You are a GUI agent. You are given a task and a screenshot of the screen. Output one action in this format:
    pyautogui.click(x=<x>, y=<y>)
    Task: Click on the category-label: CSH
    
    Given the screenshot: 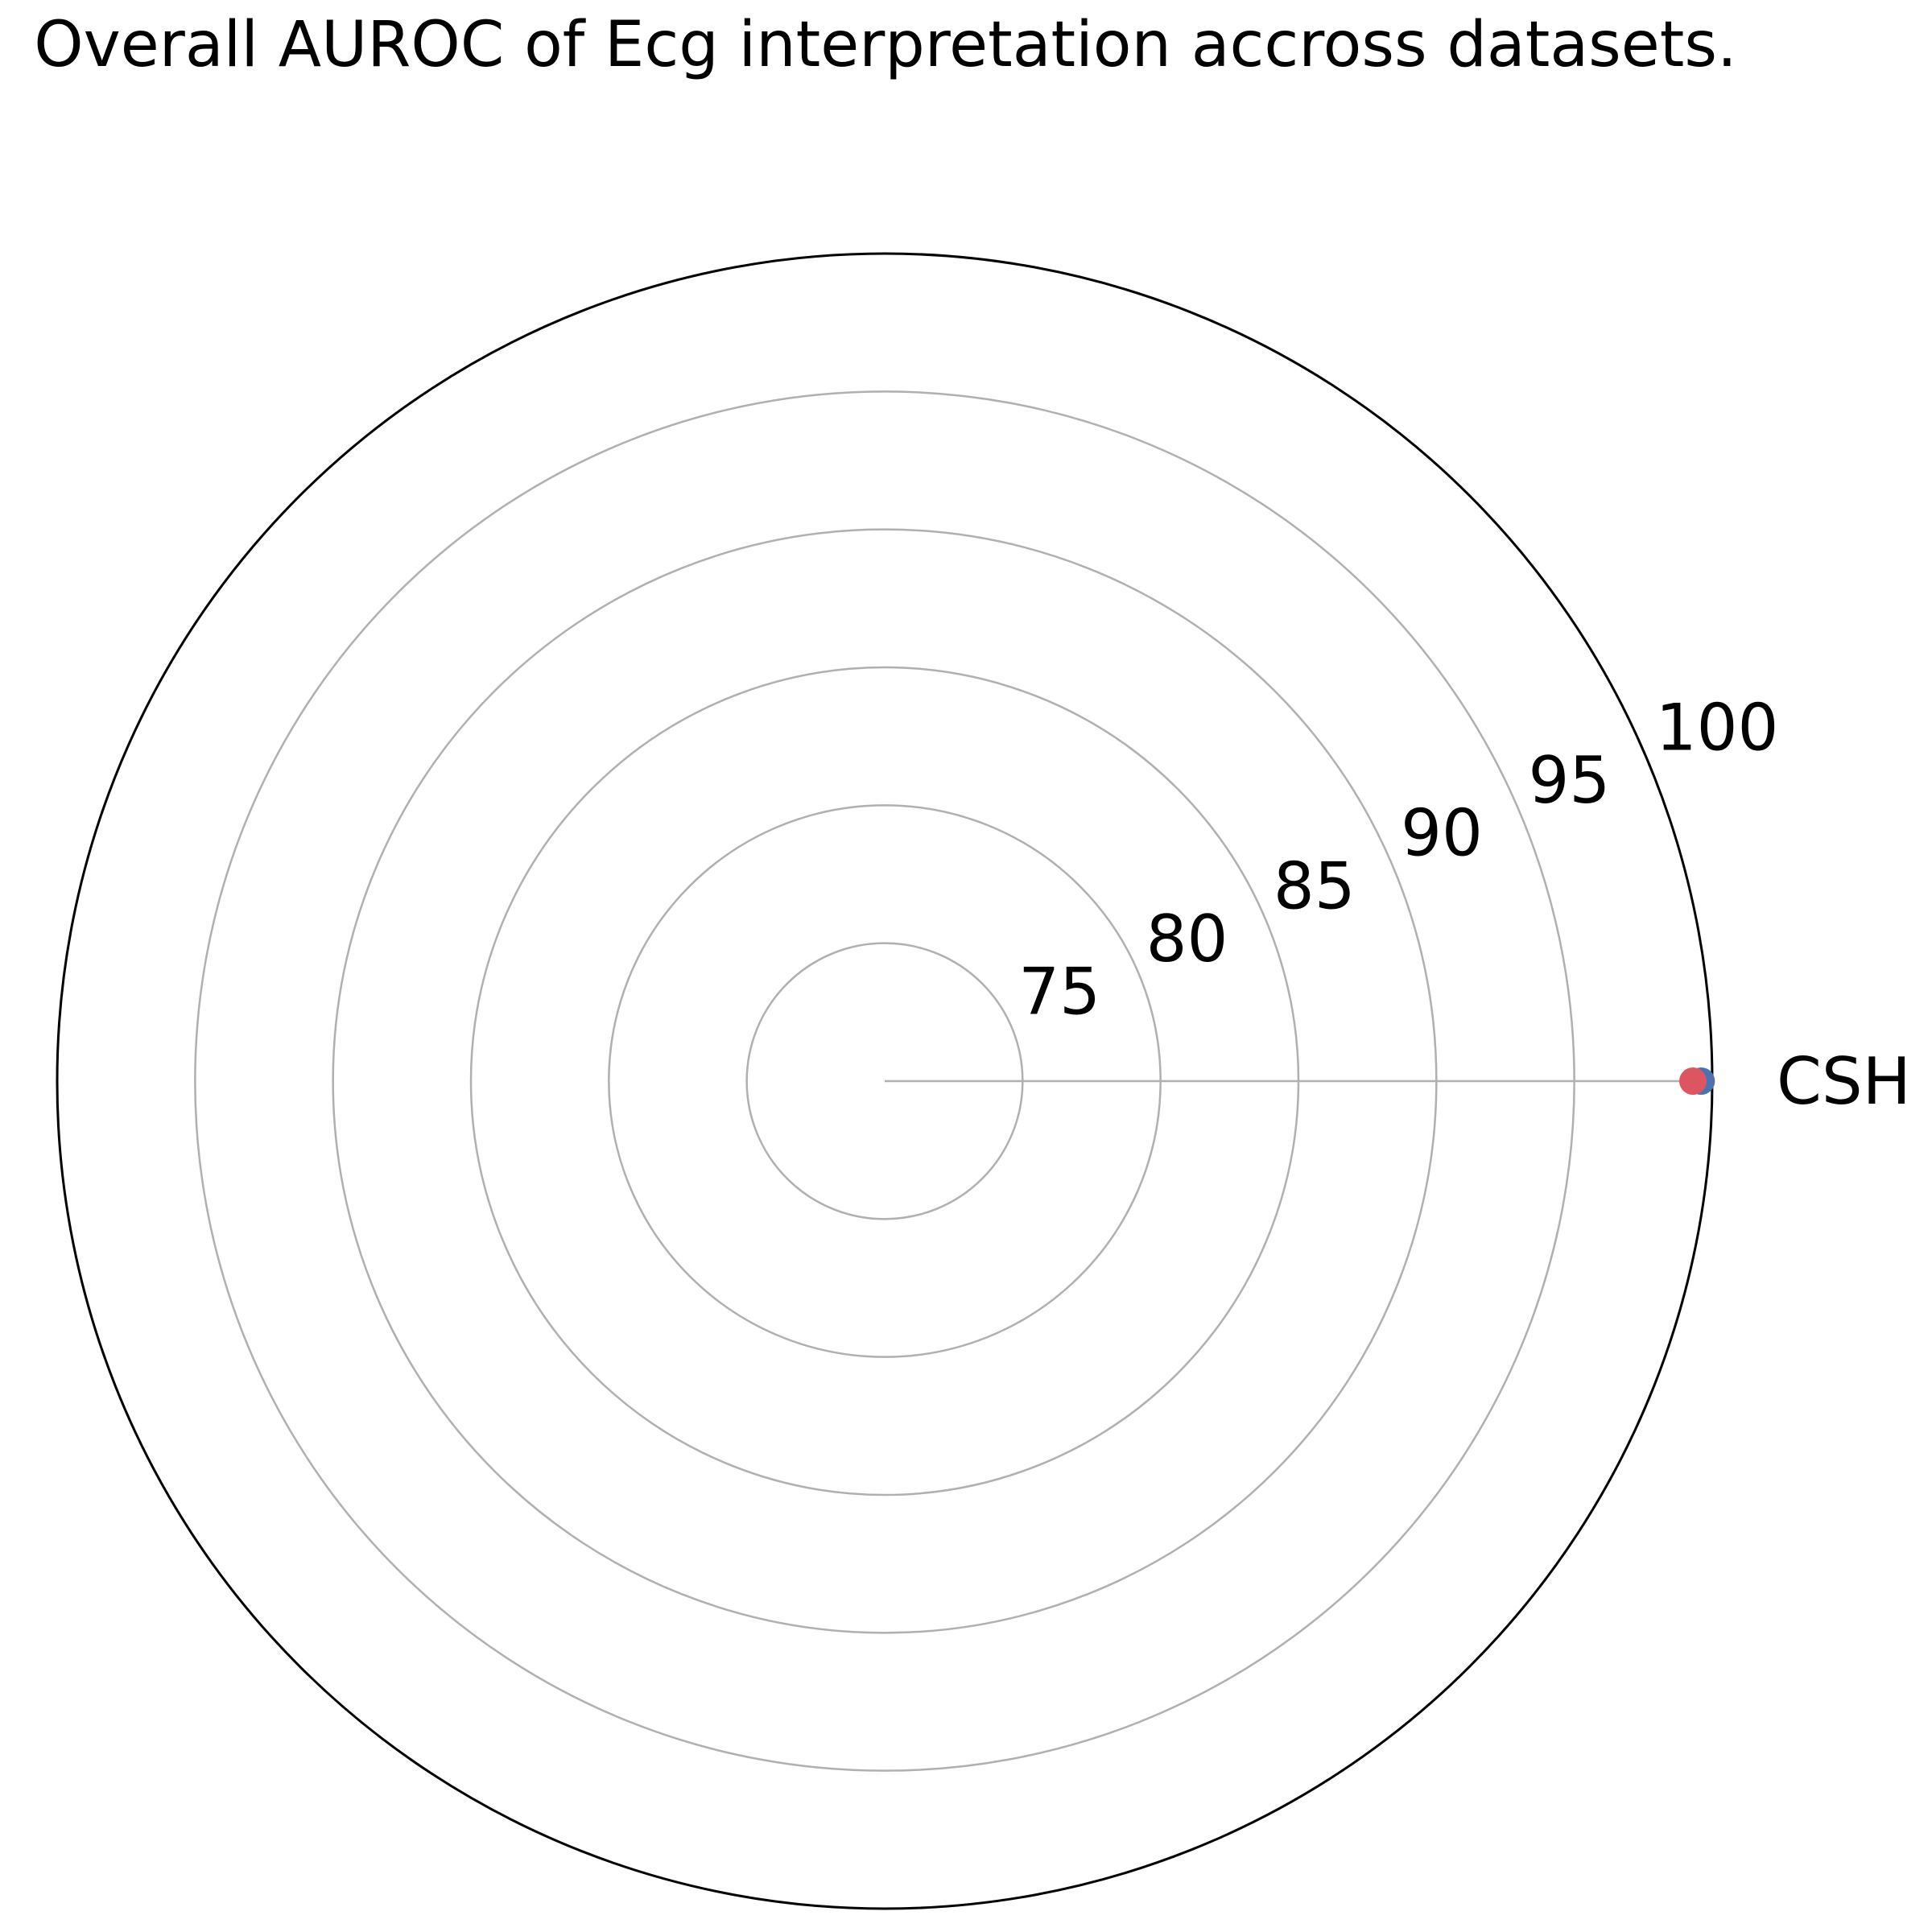 What is the action you would take?
    pyautogui.click(x=1844, y=1081)
    